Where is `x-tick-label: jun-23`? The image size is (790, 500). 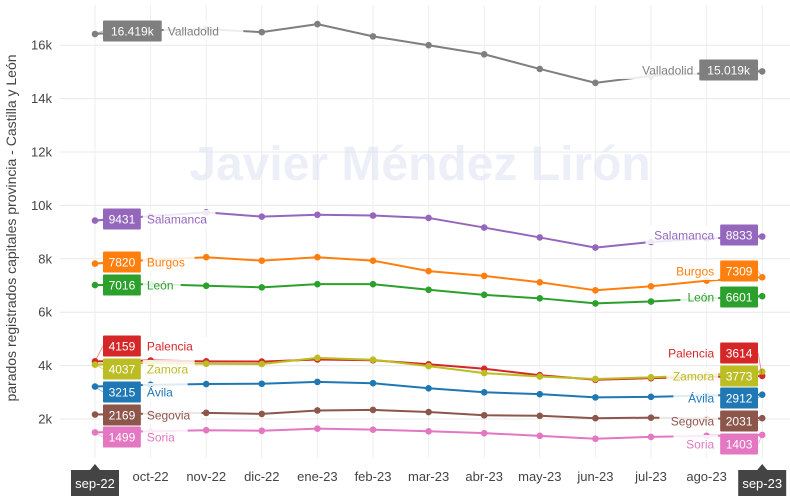 x-tick-label: jun-23 is located at coordinates (594, 476).